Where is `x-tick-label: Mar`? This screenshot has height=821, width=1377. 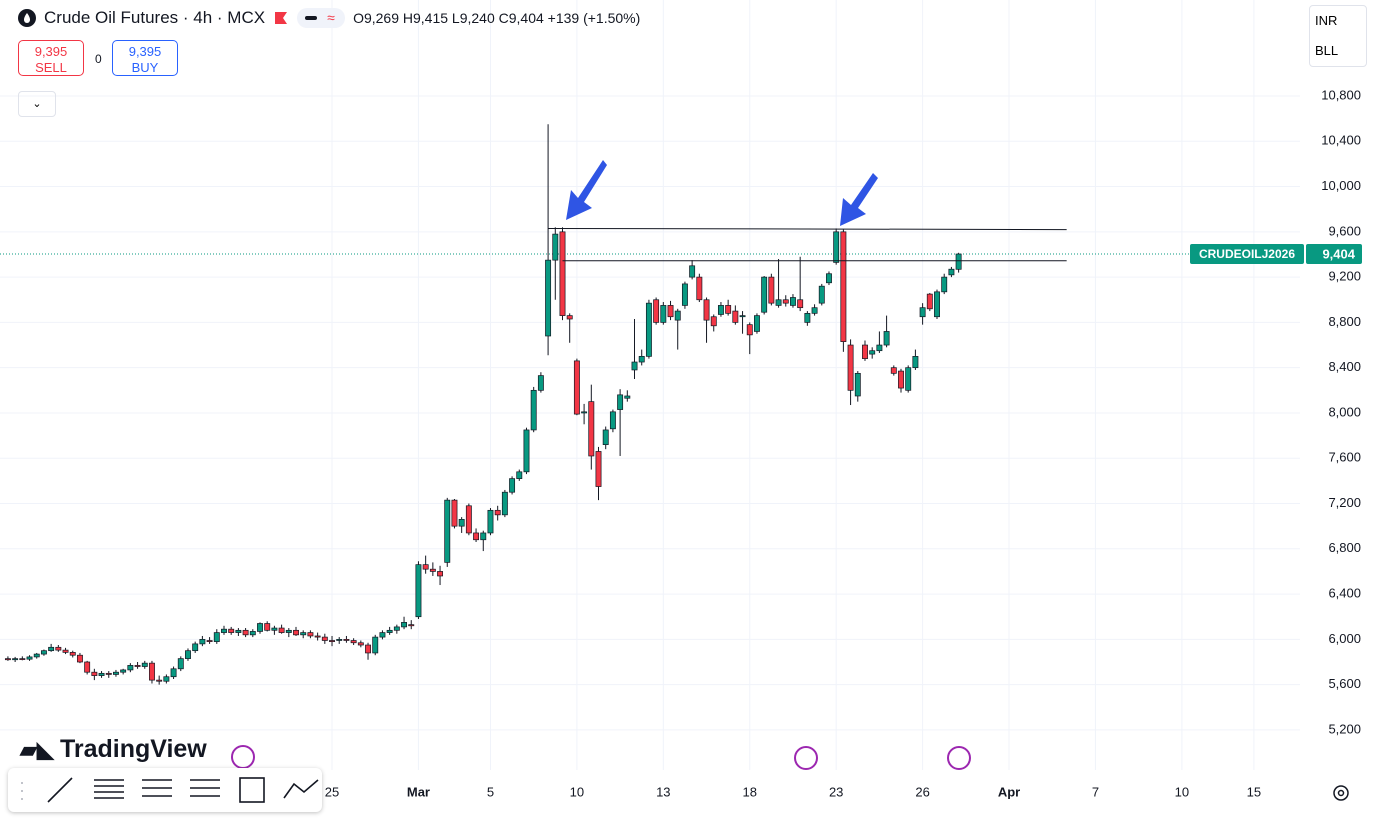
x-tick-label: Mar is located at coordinates (418, 791).